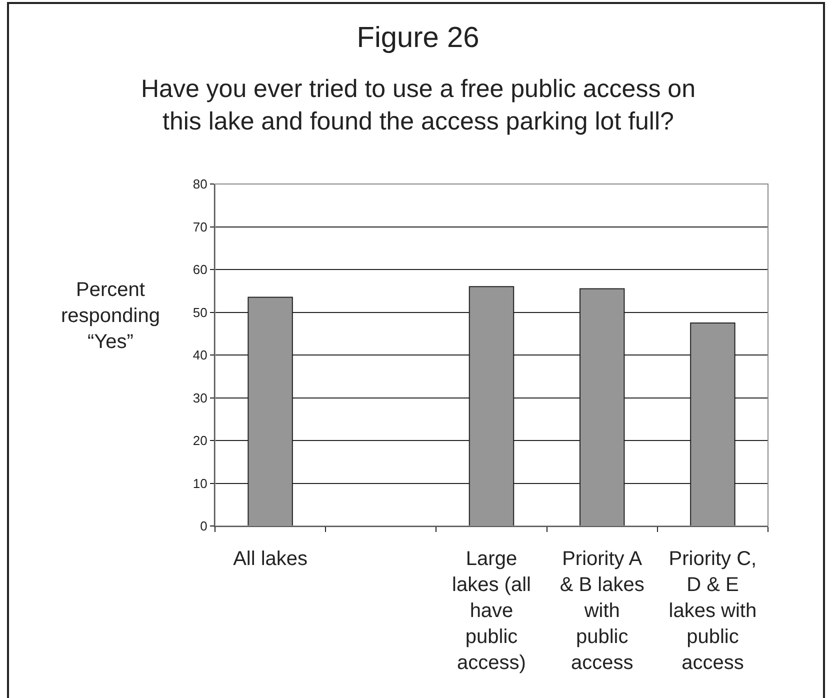  What do you see at coordinates (200, 312) in the screenshot?
I see `y-tick-label: 50` at bounding box center [200, 312].